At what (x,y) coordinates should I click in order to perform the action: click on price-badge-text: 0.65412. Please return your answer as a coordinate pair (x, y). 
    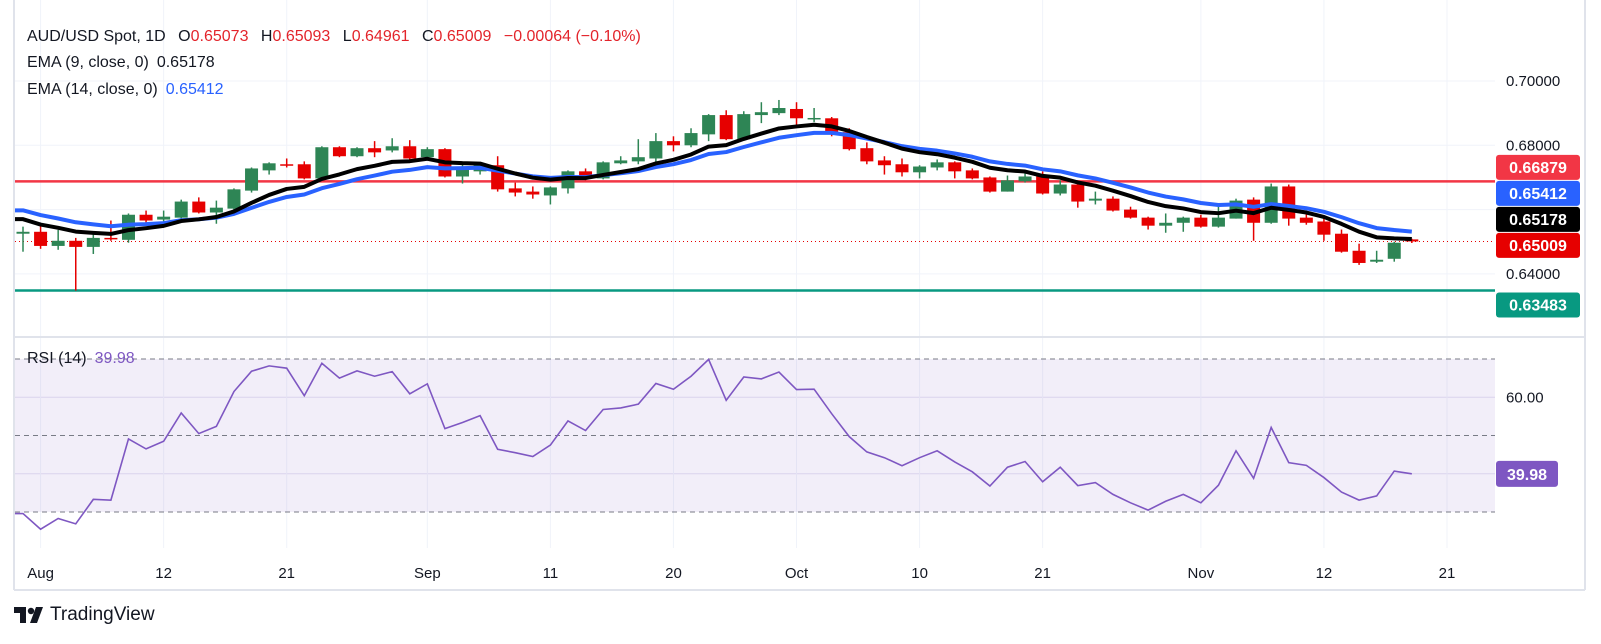
    Looking at the image, I should click on (1538, 194).